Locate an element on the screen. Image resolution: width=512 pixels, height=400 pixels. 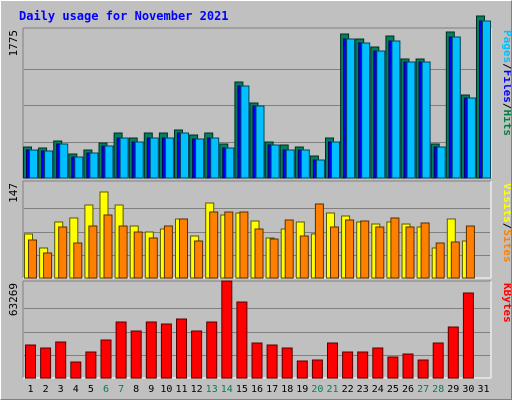
legend-entry: Hits is located at coordinates (506, 123).